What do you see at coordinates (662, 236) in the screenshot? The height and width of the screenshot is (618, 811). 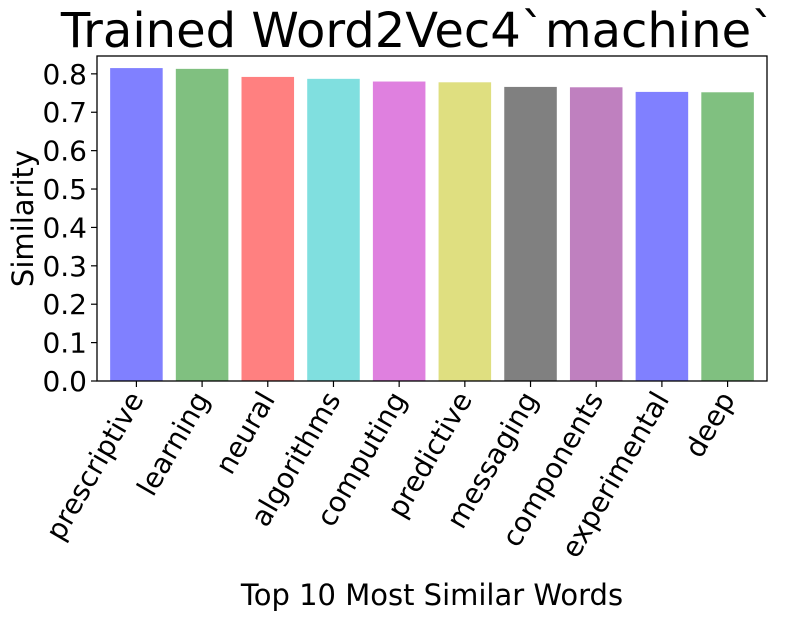 I see `bar-experimental` at bounding box center [662, 236].